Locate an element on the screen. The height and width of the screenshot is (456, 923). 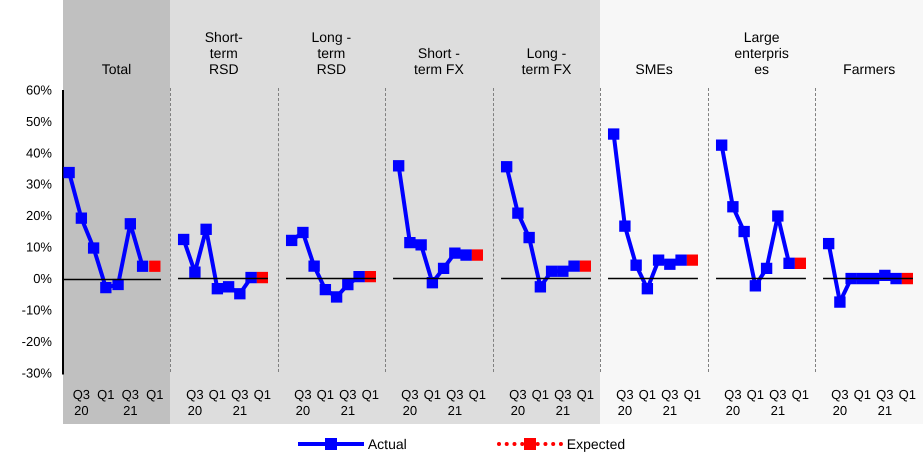
y-tick-label: -20% is located at coordinates (37, 341).